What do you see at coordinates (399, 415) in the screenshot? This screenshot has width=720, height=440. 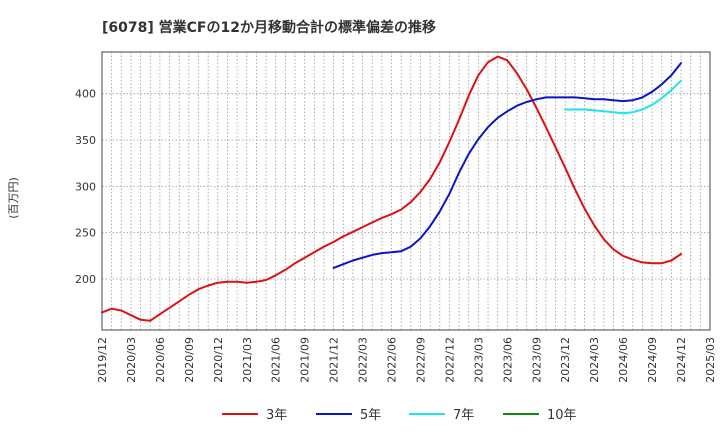 I see `legend: 3年 5年 7年 10年` at bounding box center [399, 415].